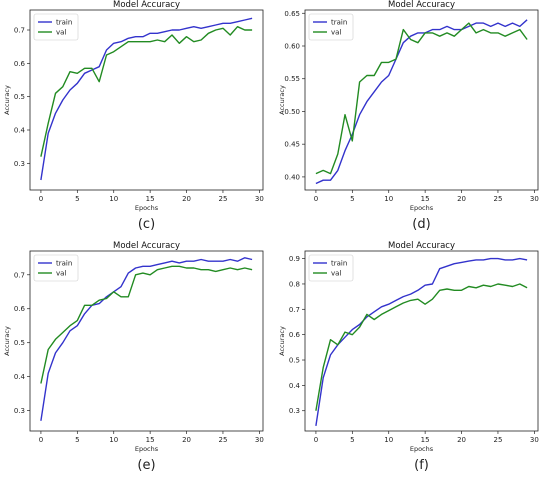 This screenshot has height=482, width=550. I want to click on panel-caption: (e), so click(146, 465).